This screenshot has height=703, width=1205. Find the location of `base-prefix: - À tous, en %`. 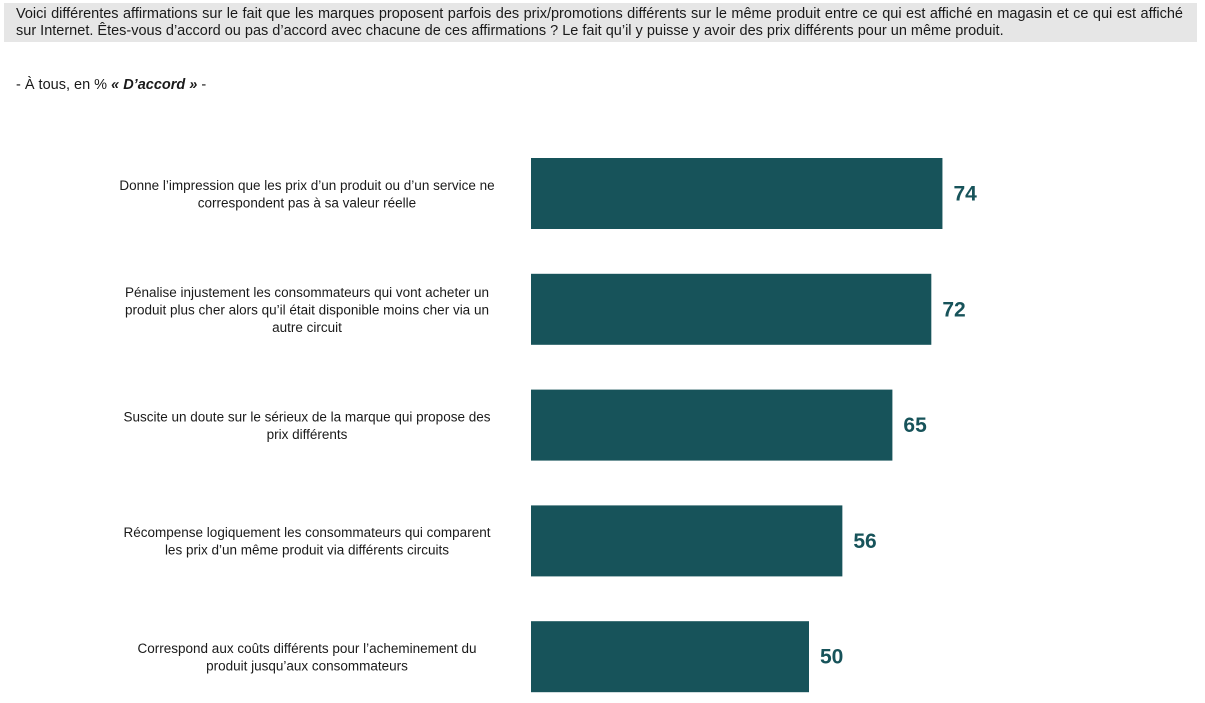

base-prefix: - À tous, en % is located at coordinates (62, 85).